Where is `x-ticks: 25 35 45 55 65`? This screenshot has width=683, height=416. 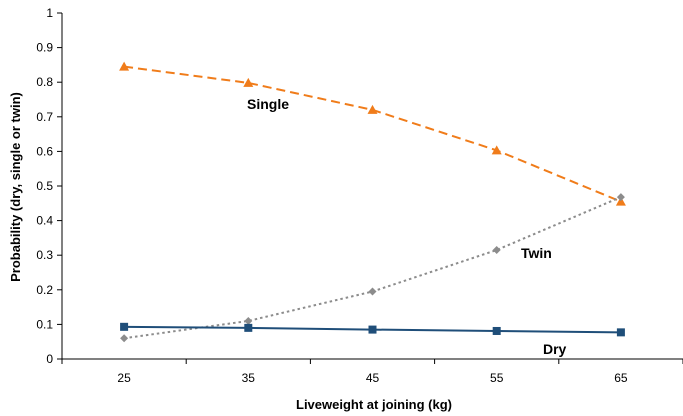
x-ticks: 25 35 45 55 65 is located at coordinates (372, 372).